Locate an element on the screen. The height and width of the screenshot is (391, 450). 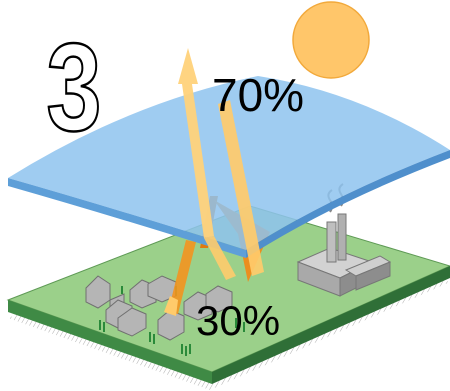
absorbed-percent-label: 30% is located at coordinates (238, 320).